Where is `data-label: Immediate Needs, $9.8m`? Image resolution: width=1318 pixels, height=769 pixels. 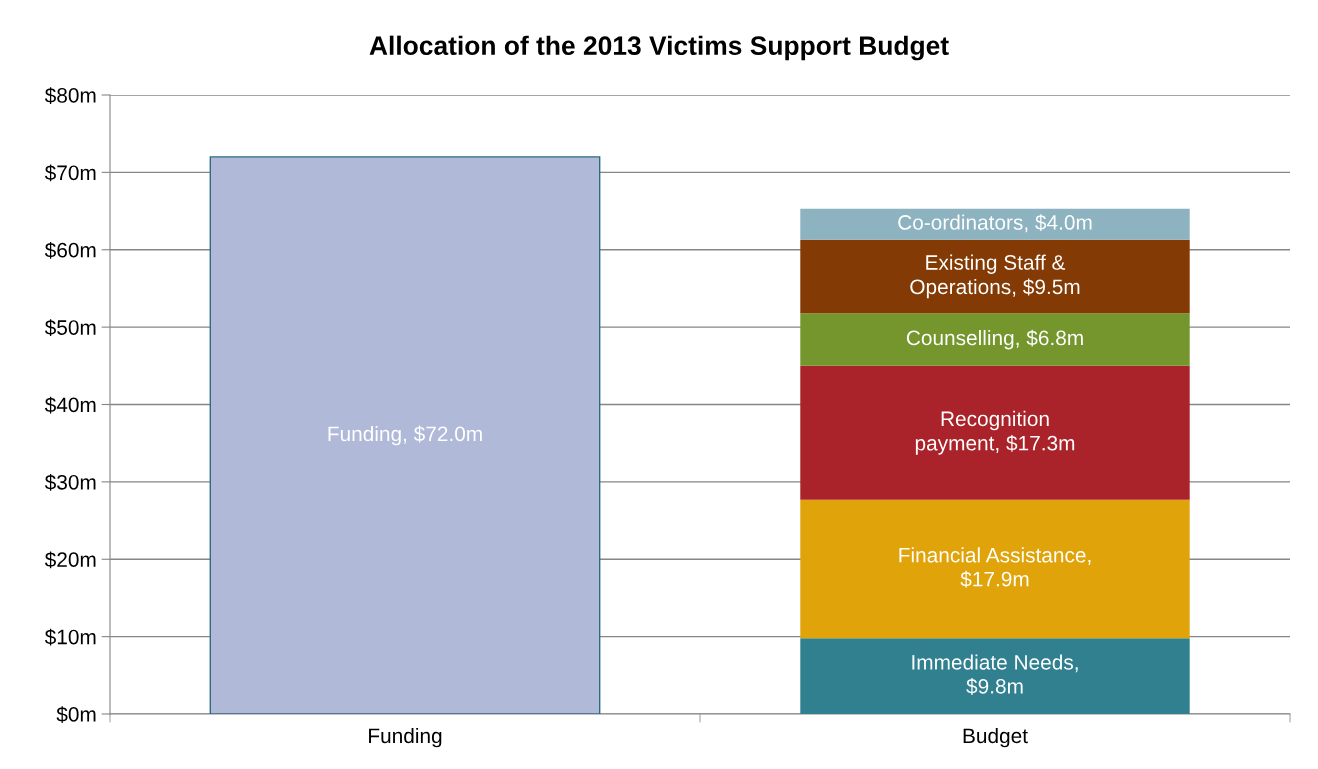
data-label: Immediate Needs, $9.8m is located at coordinates (995, 674).